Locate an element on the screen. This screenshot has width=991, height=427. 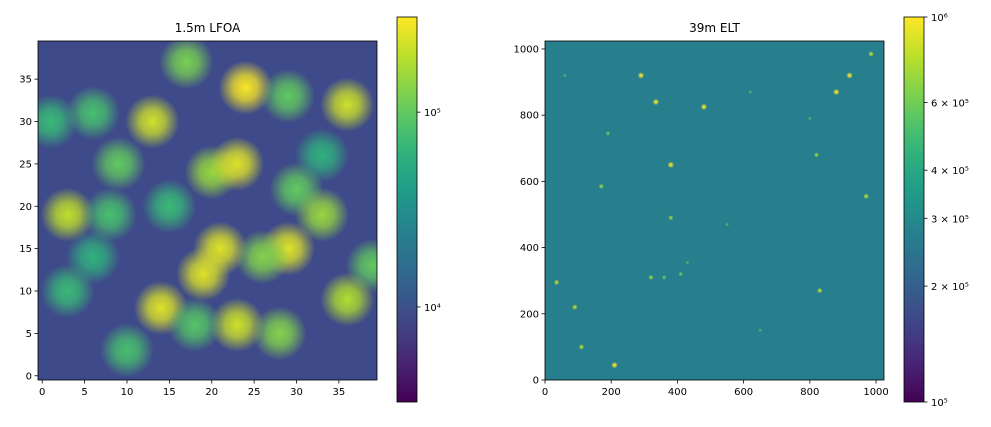
x-tick-label: 35 is located at coordinates (338, 392).